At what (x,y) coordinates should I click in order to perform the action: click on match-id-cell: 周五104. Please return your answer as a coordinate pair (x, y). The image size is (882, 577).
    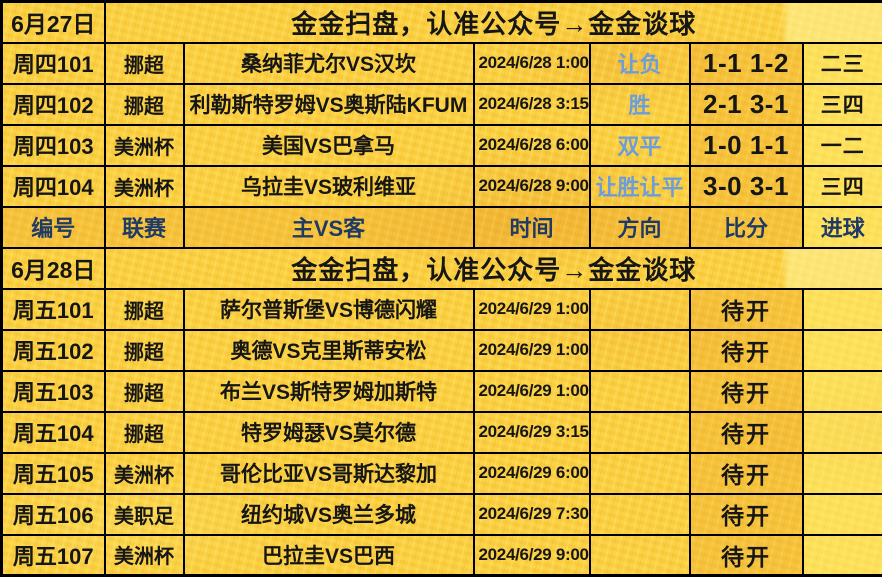
    Looking at the image, I should click on (53, 432).